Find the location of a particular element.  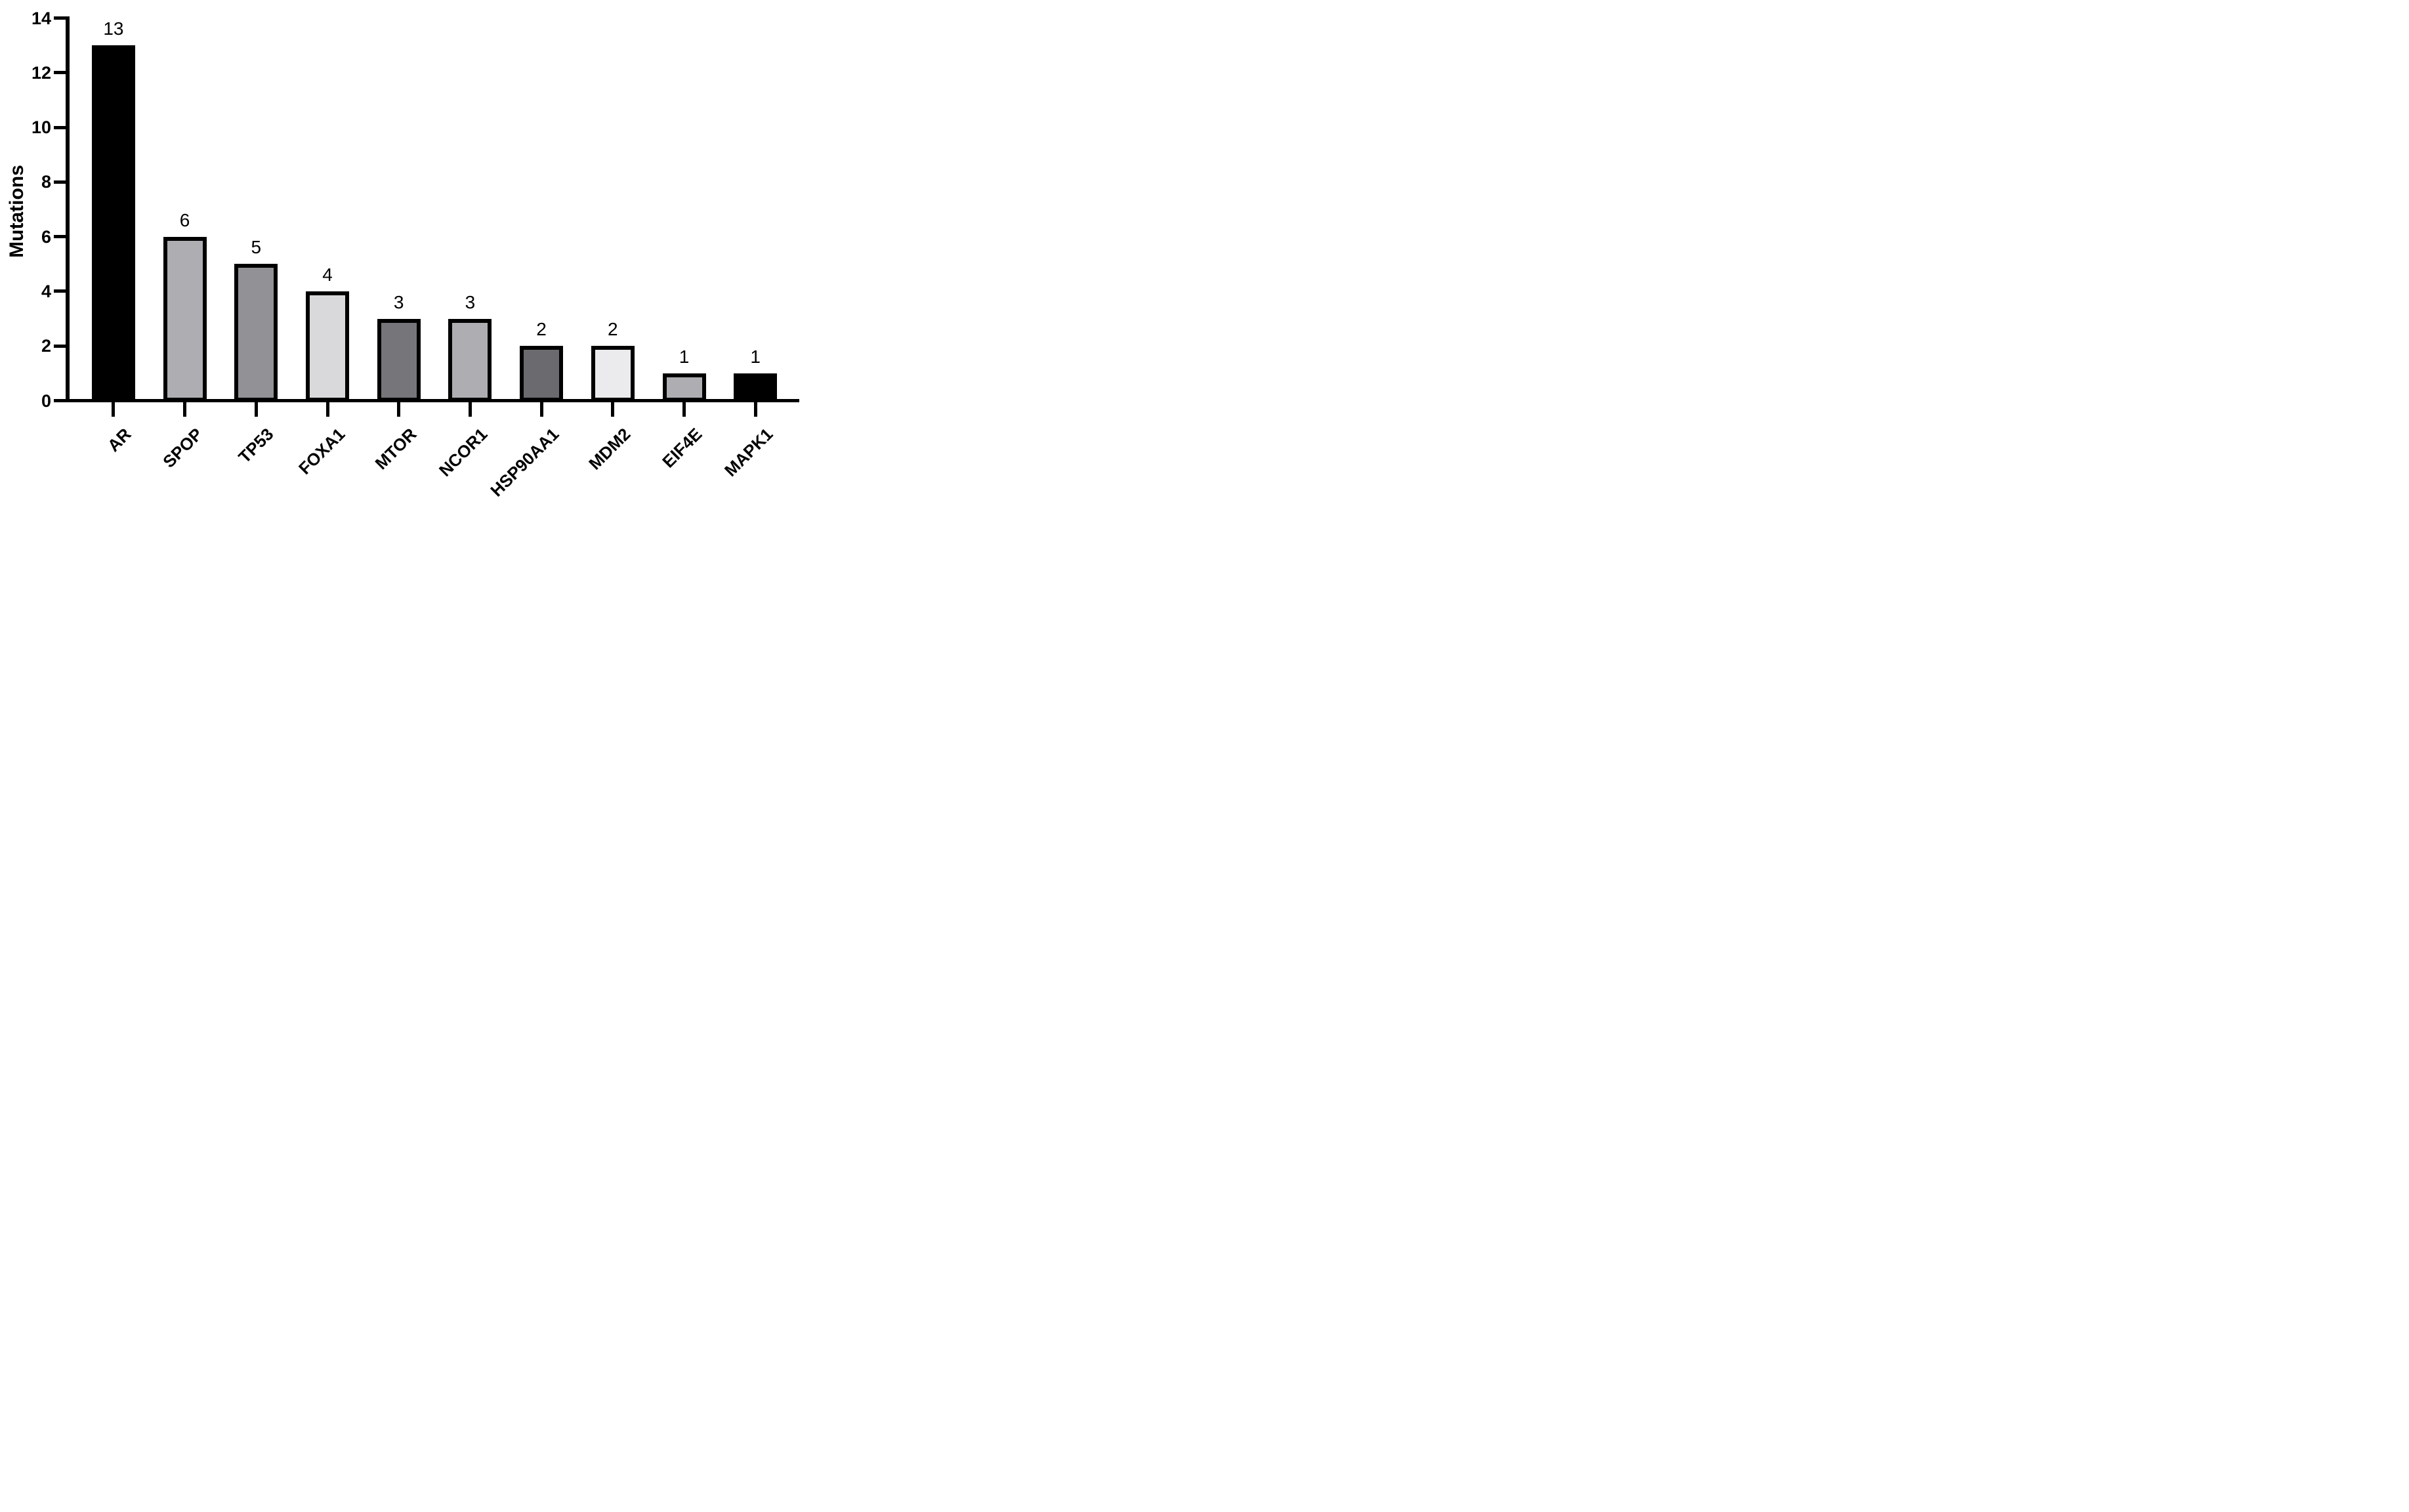

y-tick-label: 2 is located at coordinates (46, 346).